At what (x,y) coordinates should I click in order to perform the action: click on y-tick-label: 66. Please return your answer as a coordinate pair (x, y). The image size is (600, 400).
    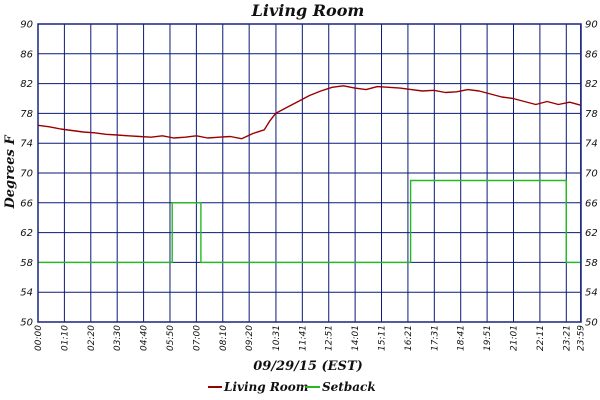
    Looking at the image, I should click on (26, 203).